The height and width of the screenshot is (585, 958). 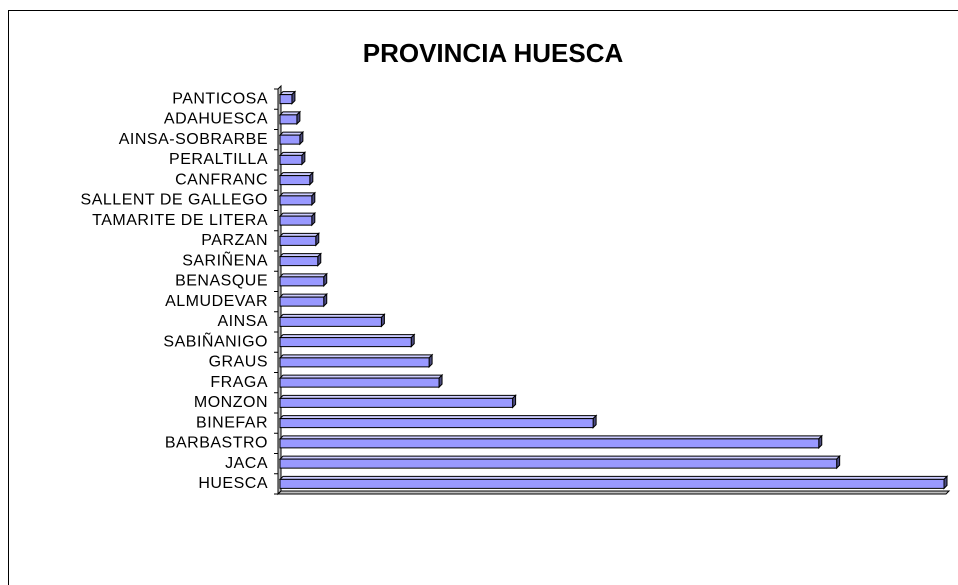 What do you see at coordinates (233, 483) in the screenshot?
I see `y-tick-label: HUESCA` at bounding box center [233, 483].